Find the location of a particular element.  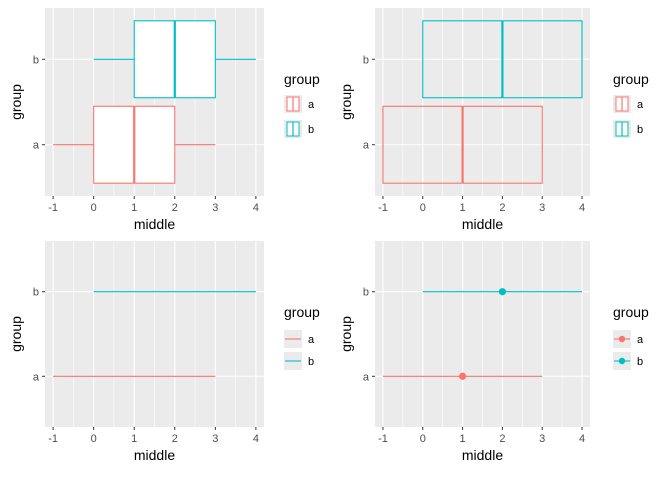

legend-4: group ab is located at coordinates (631, 337).